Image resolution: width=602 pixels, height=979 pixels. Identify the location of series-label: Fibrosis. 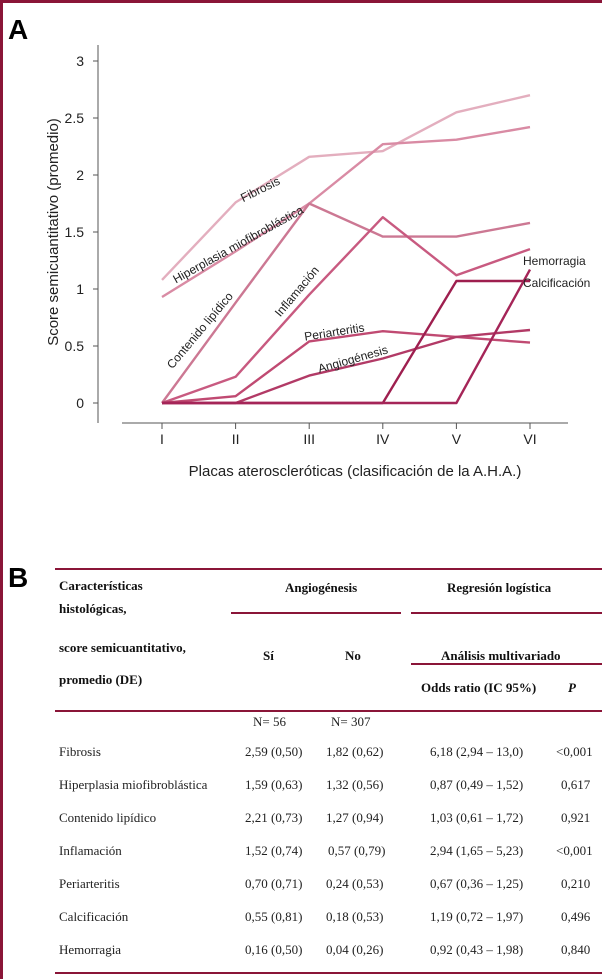
(260, 189).